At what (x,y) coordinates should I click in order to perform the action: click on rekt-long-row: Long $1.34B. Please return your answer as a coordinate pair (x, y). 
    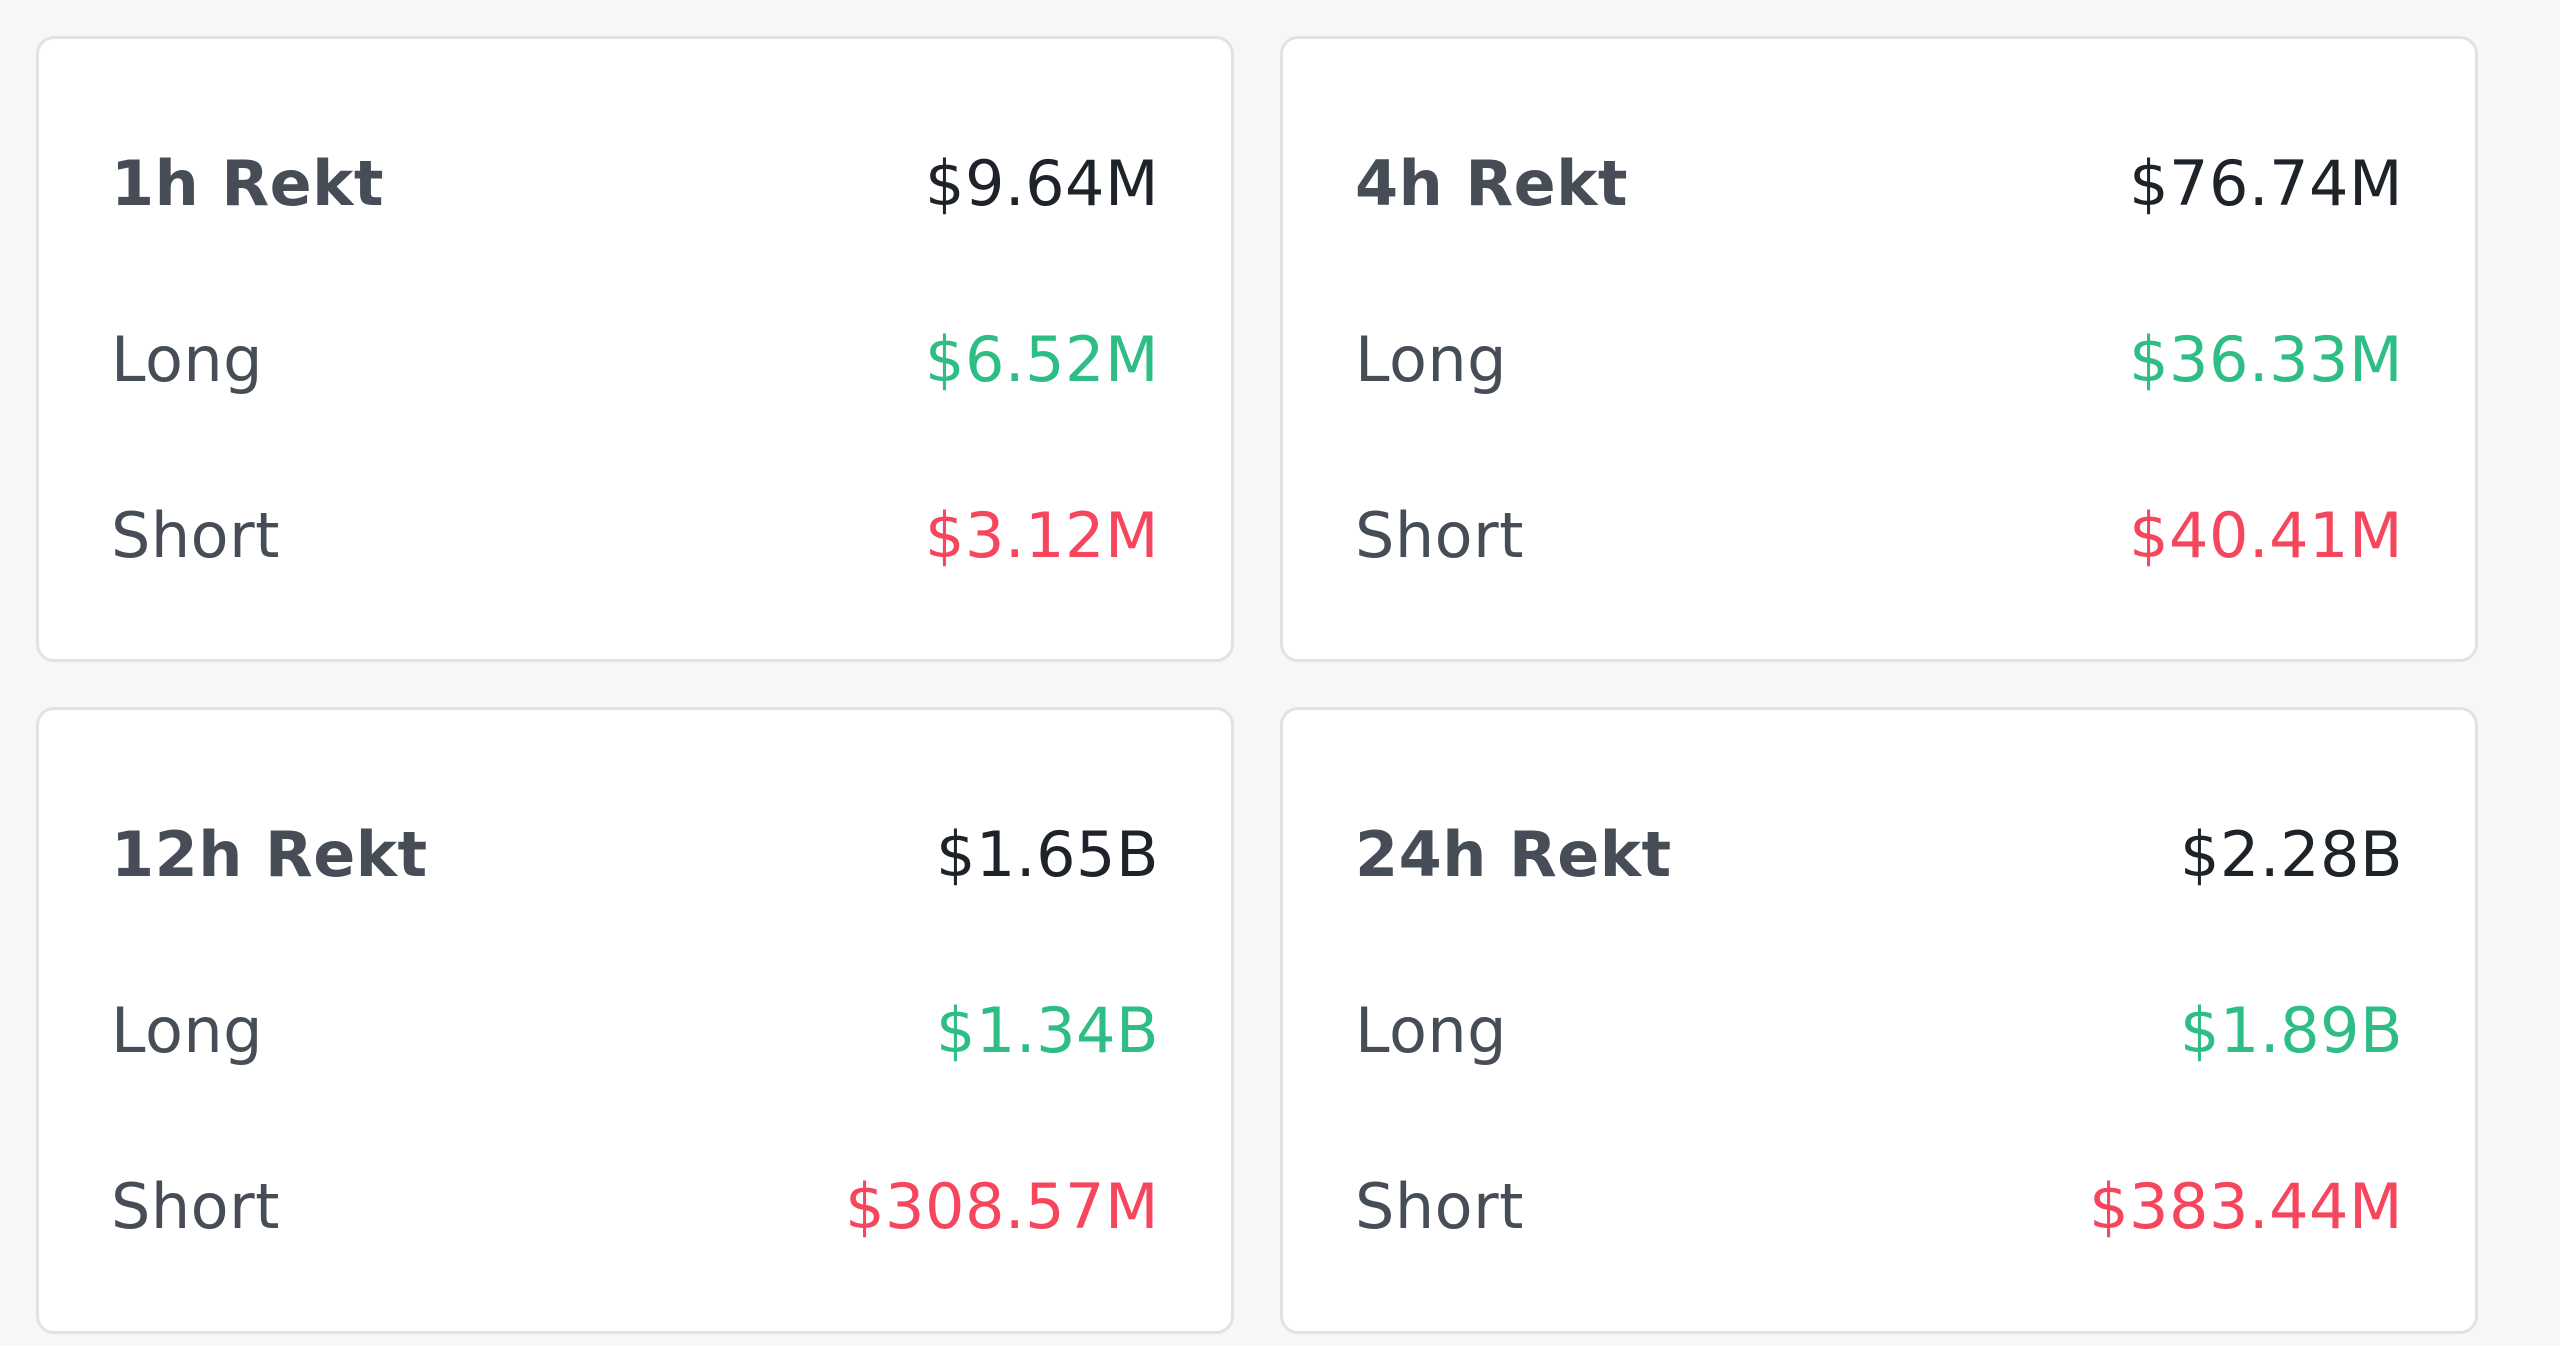
    Looking at the image, I should click on (635, 1030).